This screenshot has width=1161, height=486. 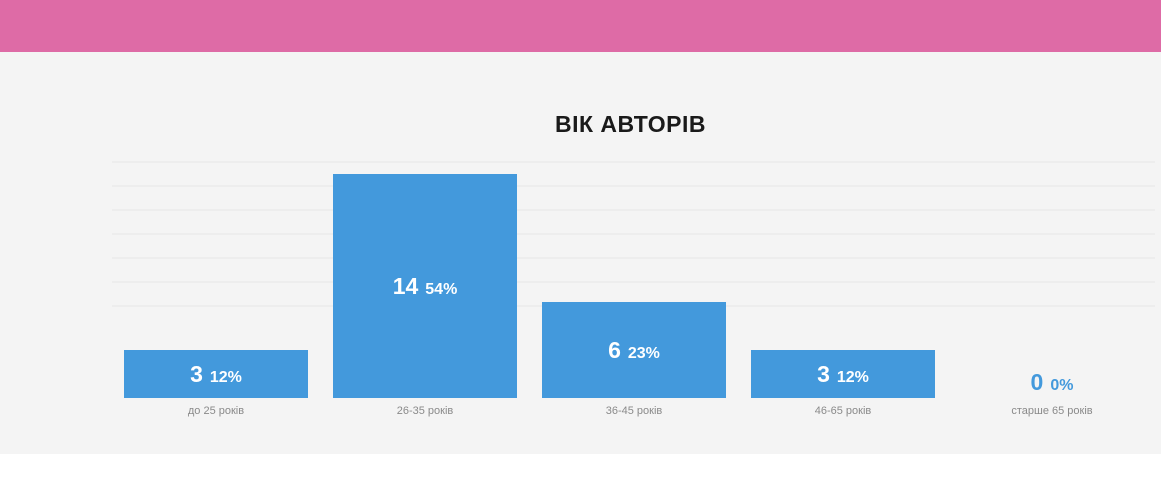 I want to click on bar-value-label: 0 0%, so click(x=1052, y=382).